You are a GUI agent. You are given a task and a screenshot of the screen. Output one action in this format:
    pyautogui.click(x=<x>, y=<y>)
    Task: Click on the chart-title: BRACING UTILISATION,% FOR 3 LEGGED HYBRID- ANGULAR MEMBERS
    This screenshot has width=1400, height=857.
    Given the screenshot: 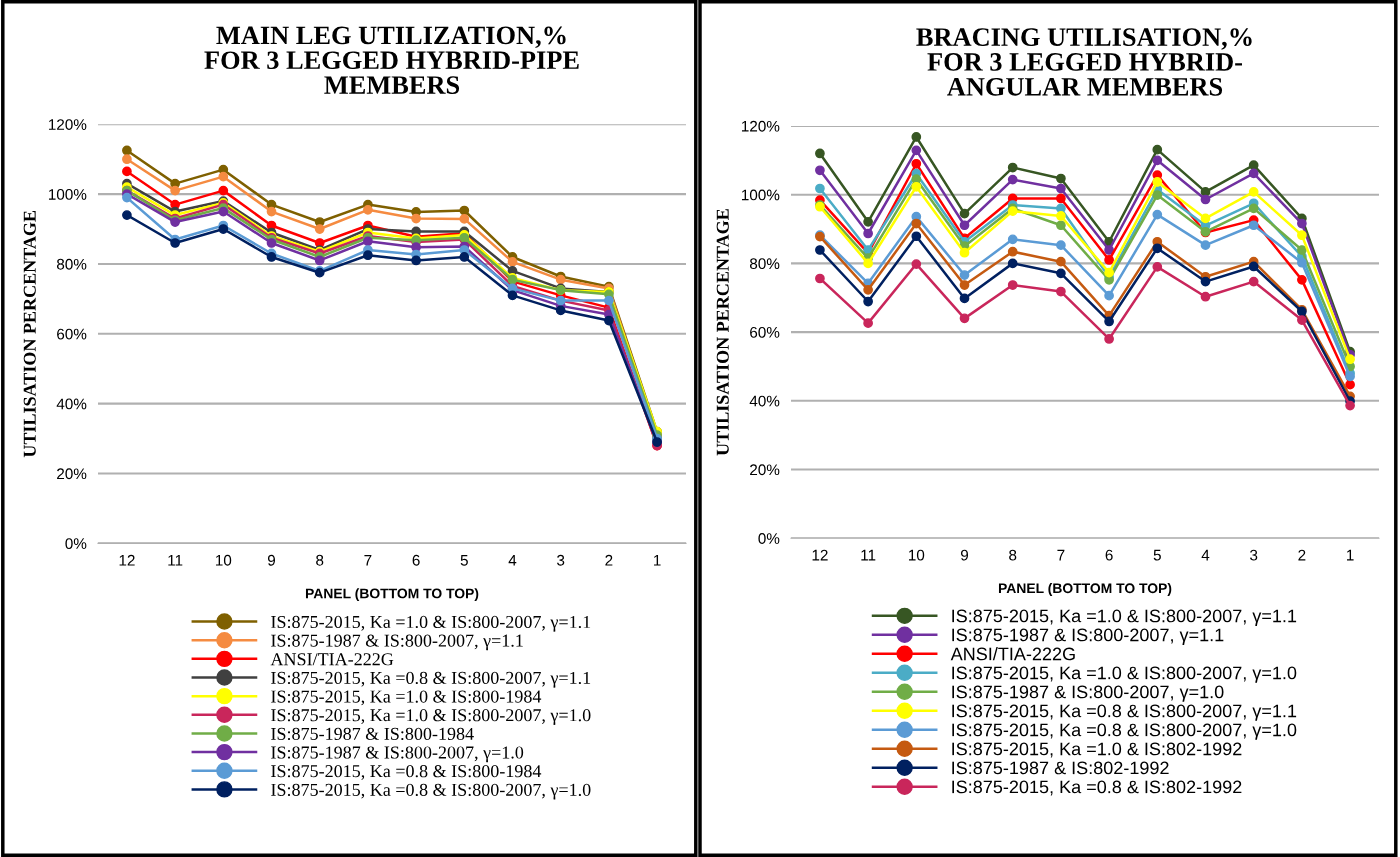 What is the action you would take?
    pyautogui.click(x=1084, y=62)
    